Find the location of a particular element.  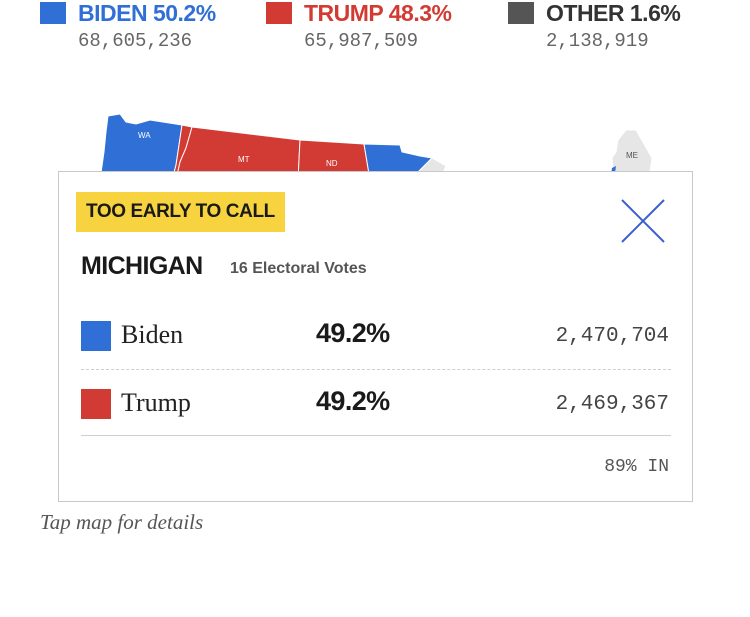

state-name: MICHIGAN is located at coordinates (142, 266).